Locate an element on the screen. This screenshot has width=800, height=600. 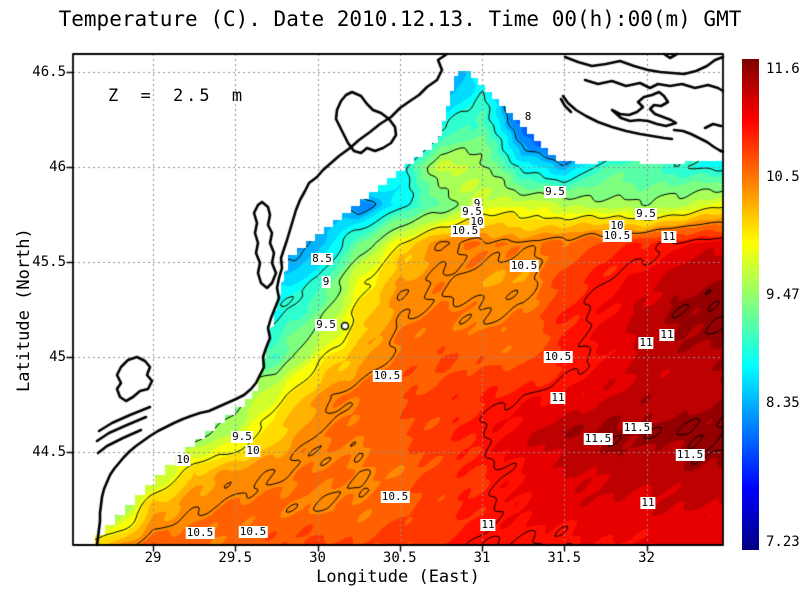
x-tick-label: 29 is located at coordinates (153, 558).